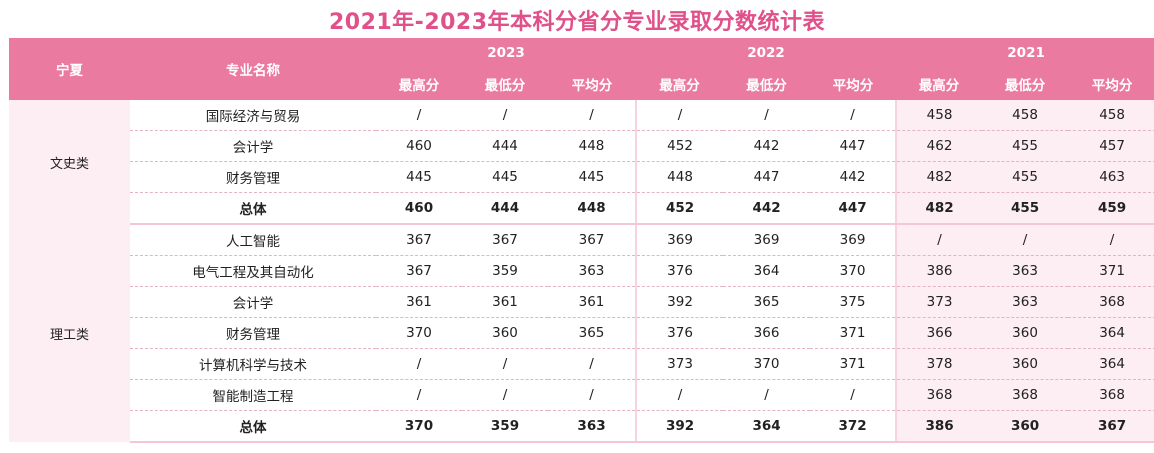 The height and width of the screenshot is (453, 1154). What do you see at coordinates (853, 84) in the screenshot?
I see `metric-header-avg: 平均分` at bounding box center [853, 84].